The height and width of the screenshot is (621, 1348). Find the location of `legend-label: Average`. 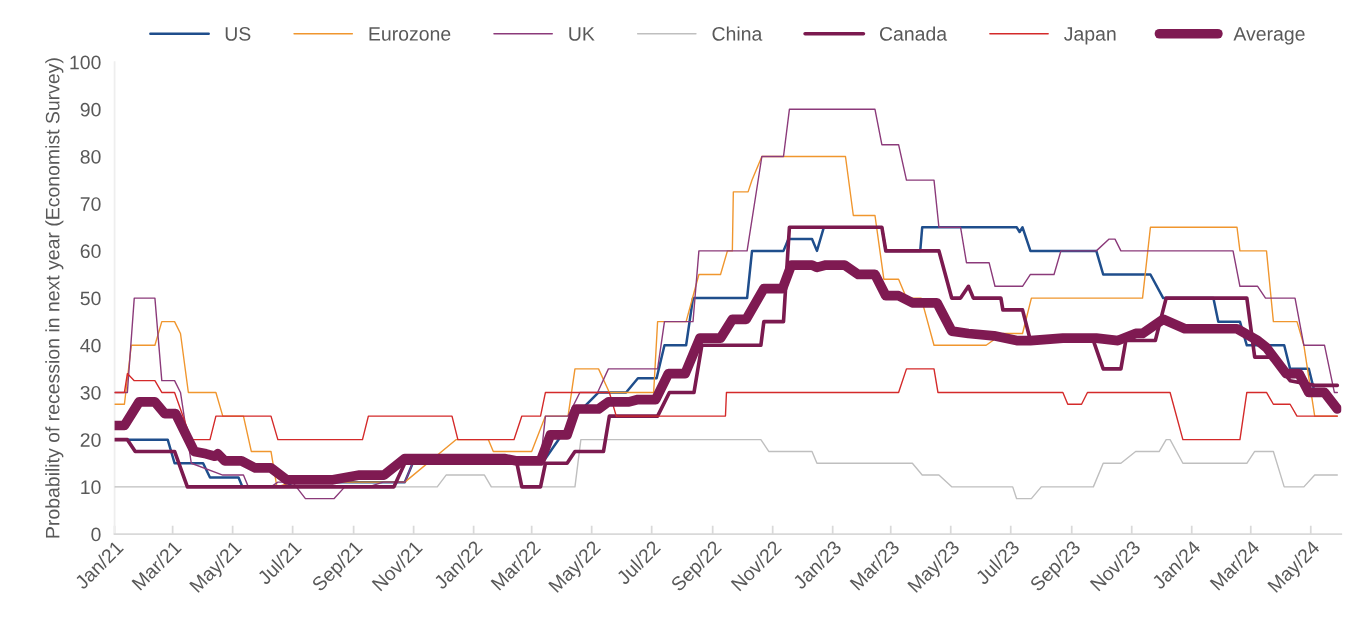

legend-label: Average is located at coordinates (1269, 36).